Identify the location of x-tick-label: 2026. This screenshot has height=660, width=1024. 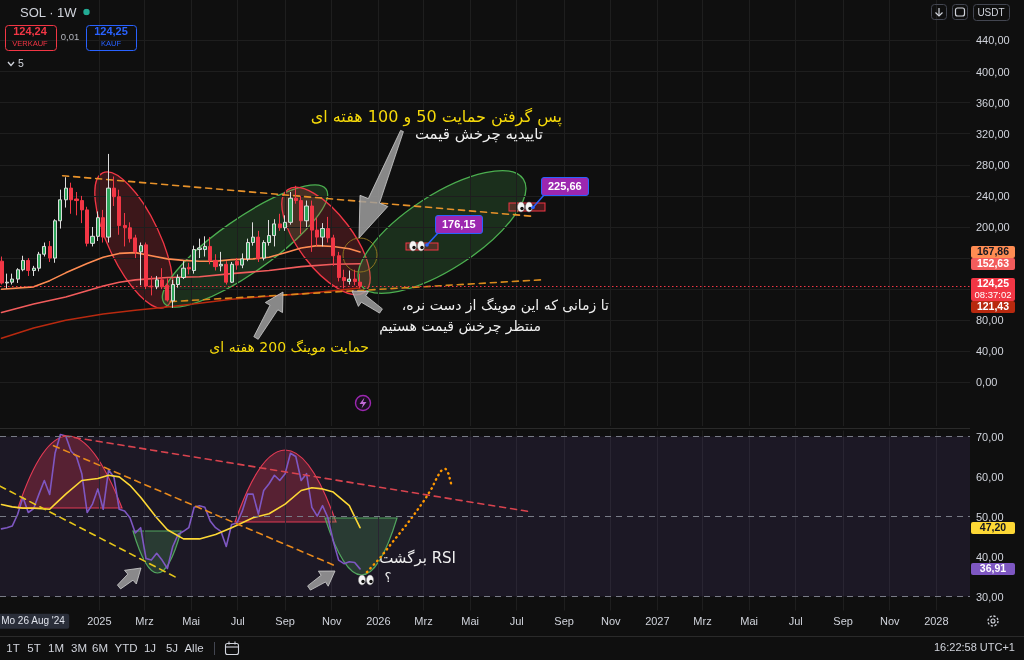
(378, 621).